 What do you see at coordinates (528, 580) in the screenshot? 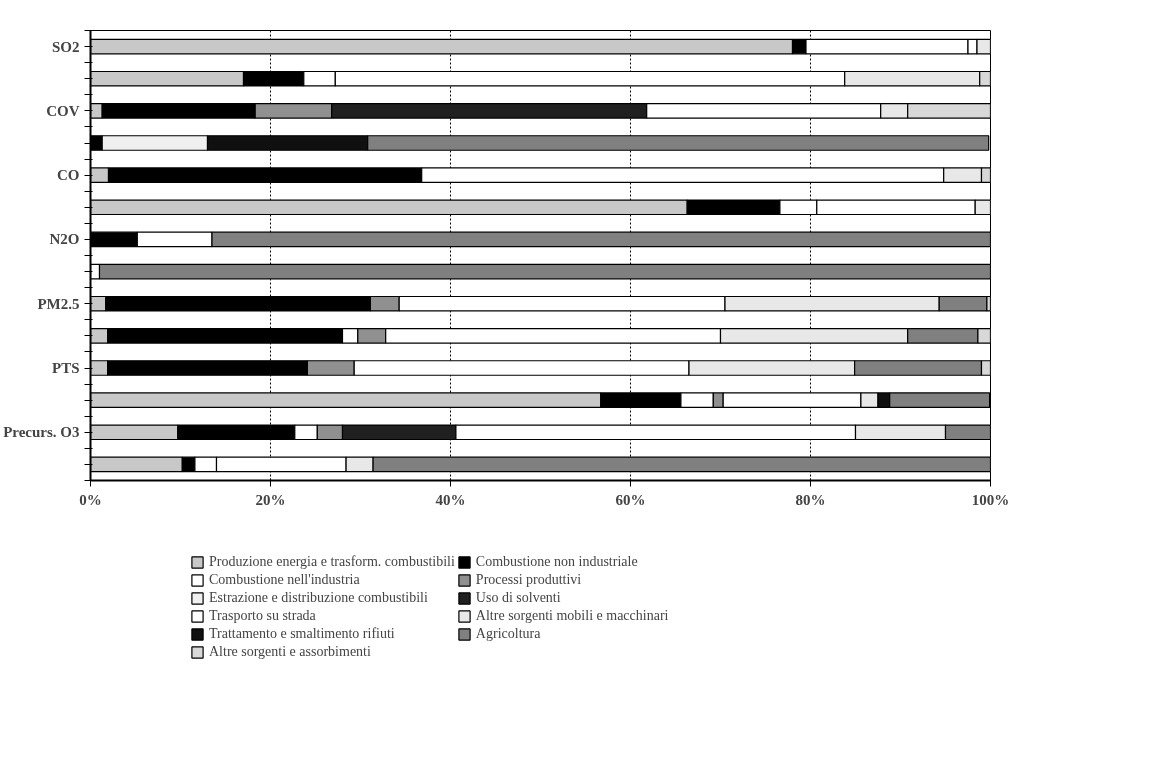
I see `legend-label: Processi produttivi` at bounding box center [528, 580].